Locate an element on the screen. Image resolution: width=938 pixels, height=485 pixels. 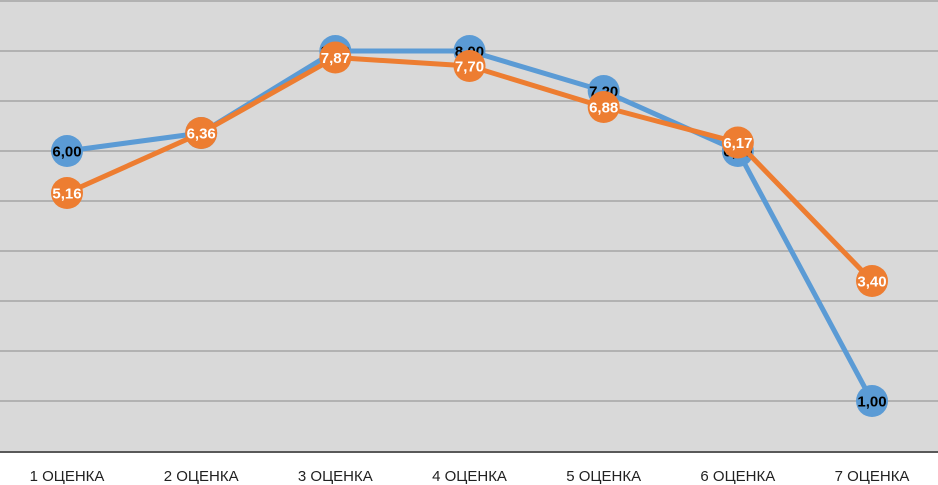
x-tick-label: 4 ОЦЕНКА is located at coordinates (469, 476).